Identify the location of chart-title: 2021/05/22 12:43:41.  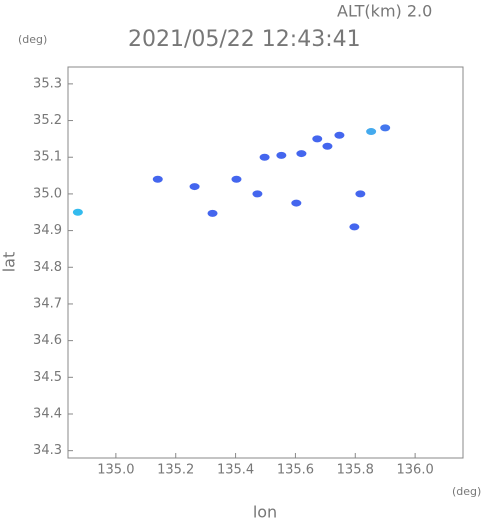
(244, 39).